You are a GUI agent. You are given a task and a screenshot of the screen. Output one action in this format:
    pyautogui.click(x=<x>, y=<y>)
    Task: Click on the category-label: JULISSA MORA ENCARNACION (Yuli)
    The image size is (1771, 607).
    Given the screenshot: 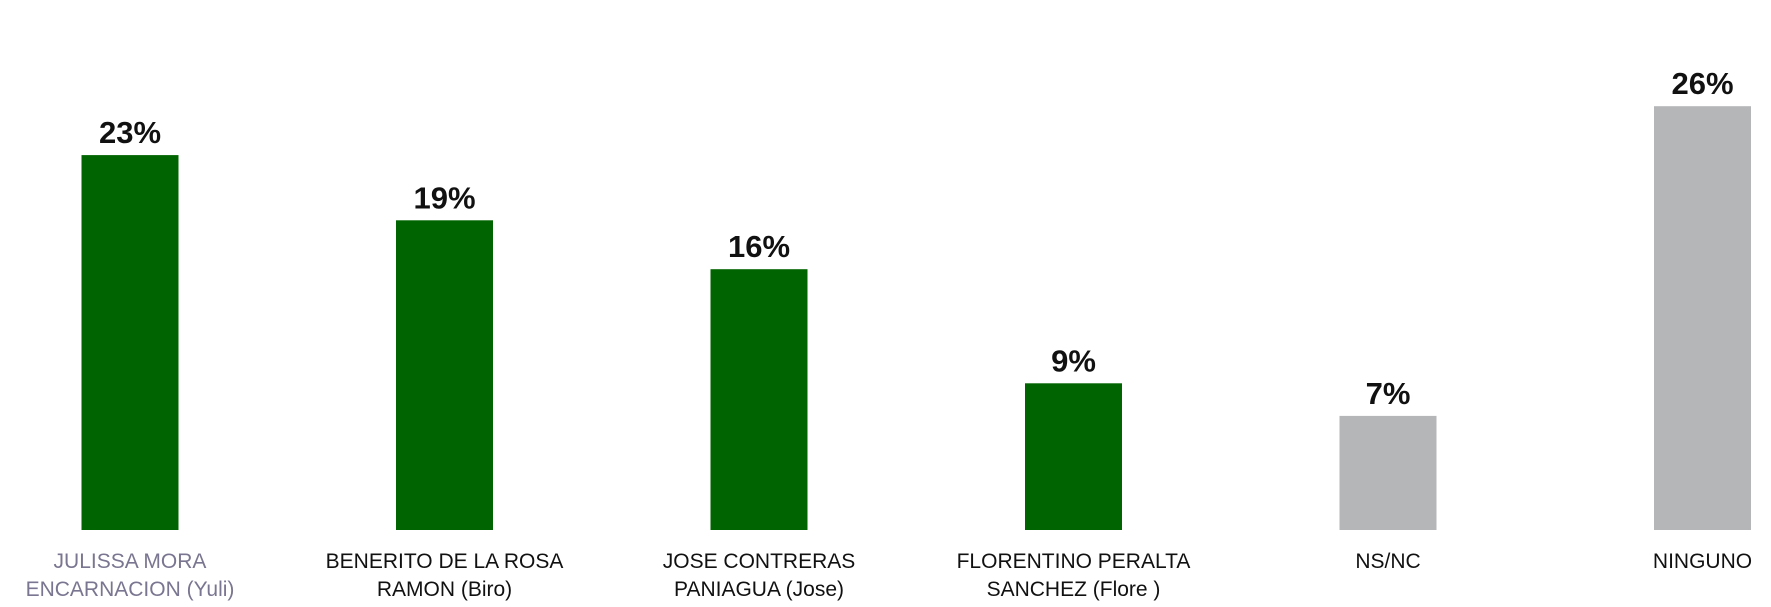 What is the action you would take?
    pyautogui.click(x=130, y=575)
    